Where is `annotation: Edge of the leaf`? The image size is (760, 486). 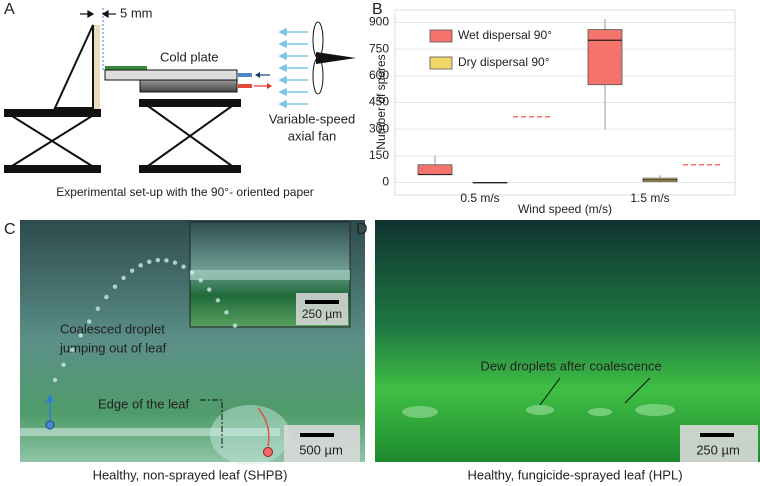 annotation: Edge of the leaf is located at coordinates (143, 403).